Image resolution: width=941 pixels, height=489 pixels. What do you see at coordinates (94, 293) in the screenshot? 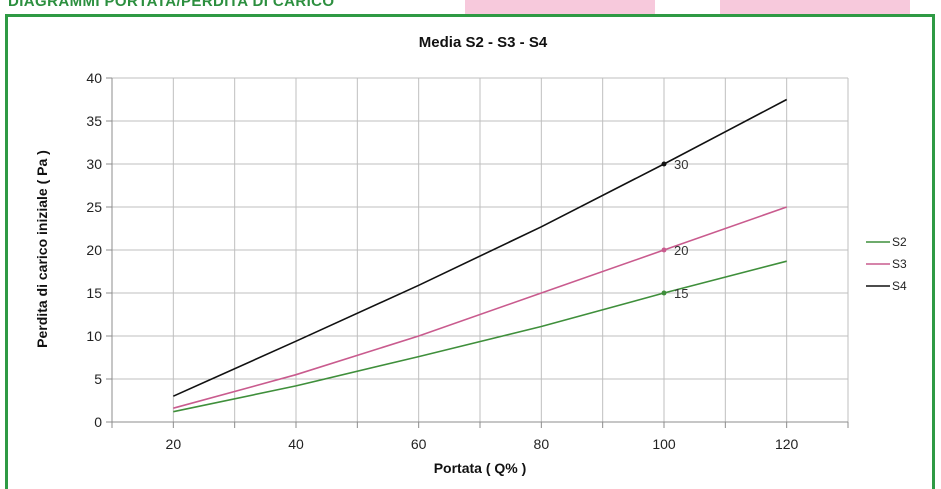
I see `y-tick-label: 15` at bounding box center [94, 293].